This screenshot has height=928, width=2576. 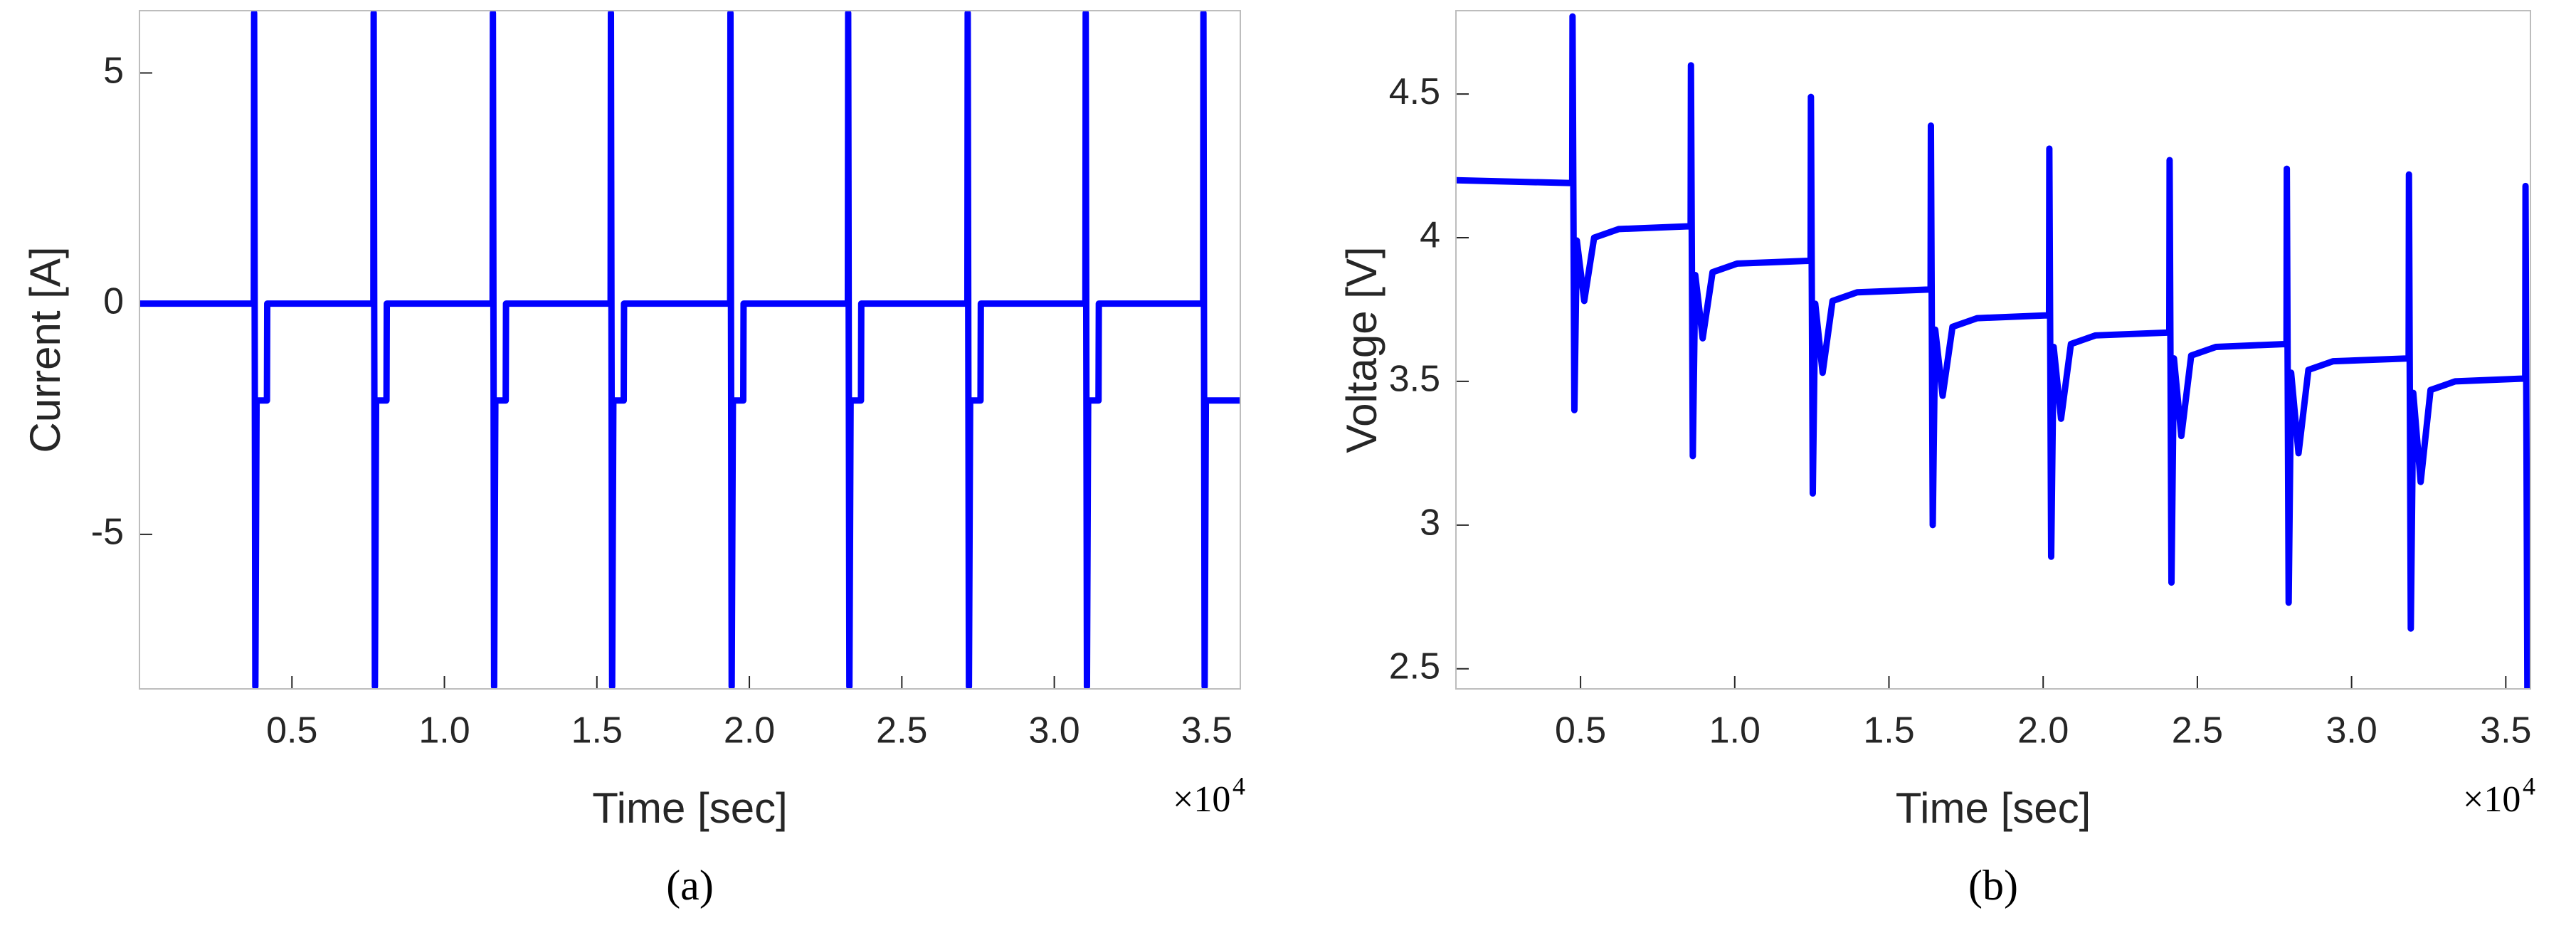 What do you see at coordinates (1993, 885) in the screenshot?
I see `panel-label: (b)` at bounding box center [1993, 885].